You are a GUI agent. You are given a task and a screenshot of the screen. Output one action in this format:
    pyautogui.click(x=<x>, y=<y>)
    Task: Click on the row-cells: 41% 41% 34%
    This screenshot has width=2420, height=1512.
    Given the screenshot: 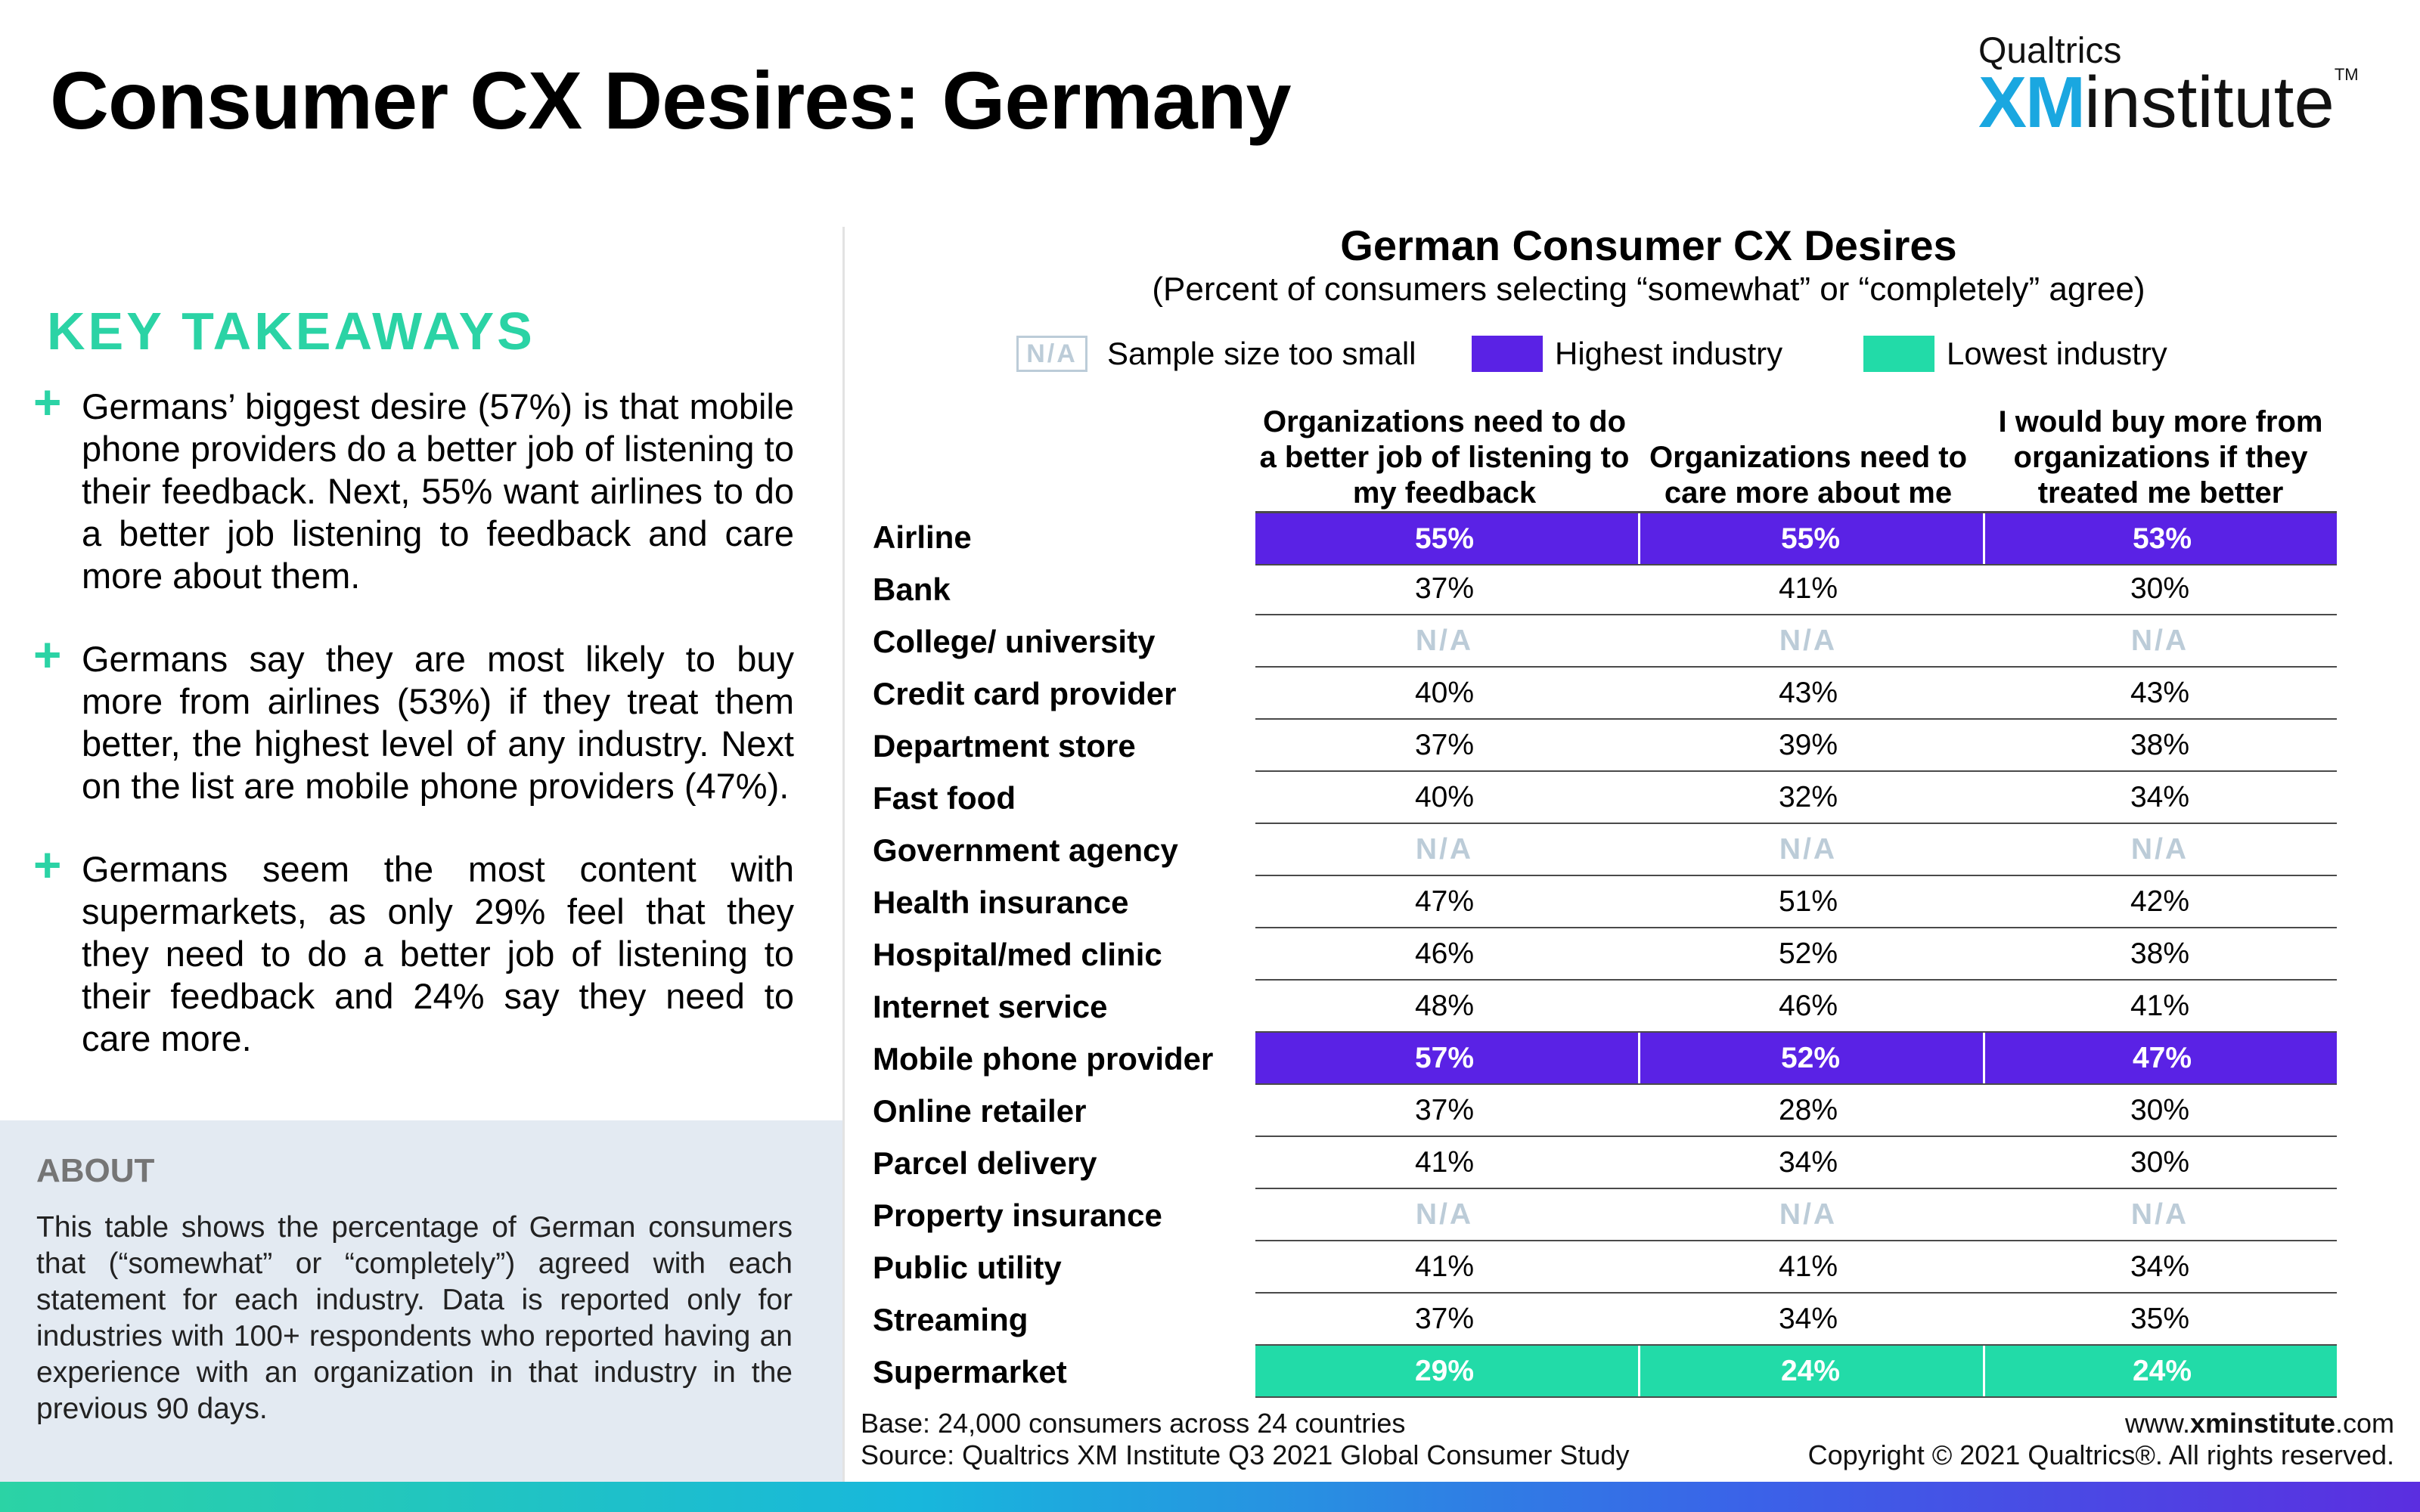 What is the action you would take?
    pyautogui.click(x=1796, y=1267)
    